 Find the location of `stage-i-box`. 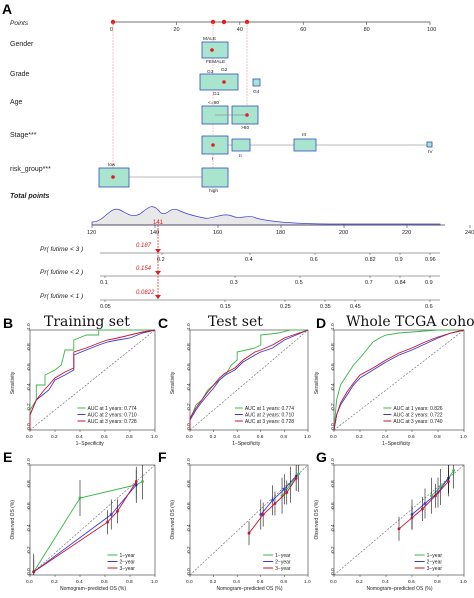

stage-i-box is located at coordinates (215, 145).